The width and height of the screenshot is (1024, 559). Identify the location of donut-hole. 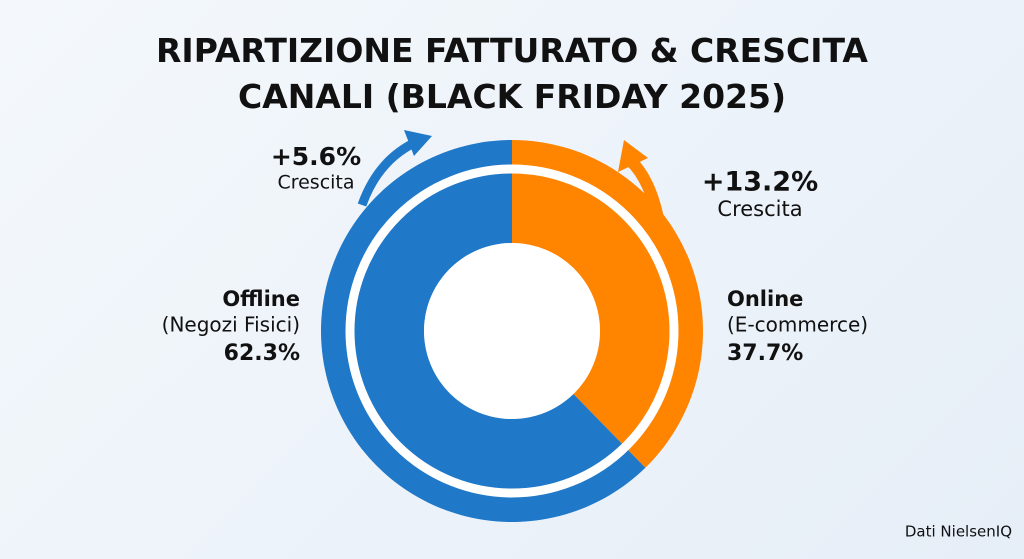
(512, 331).